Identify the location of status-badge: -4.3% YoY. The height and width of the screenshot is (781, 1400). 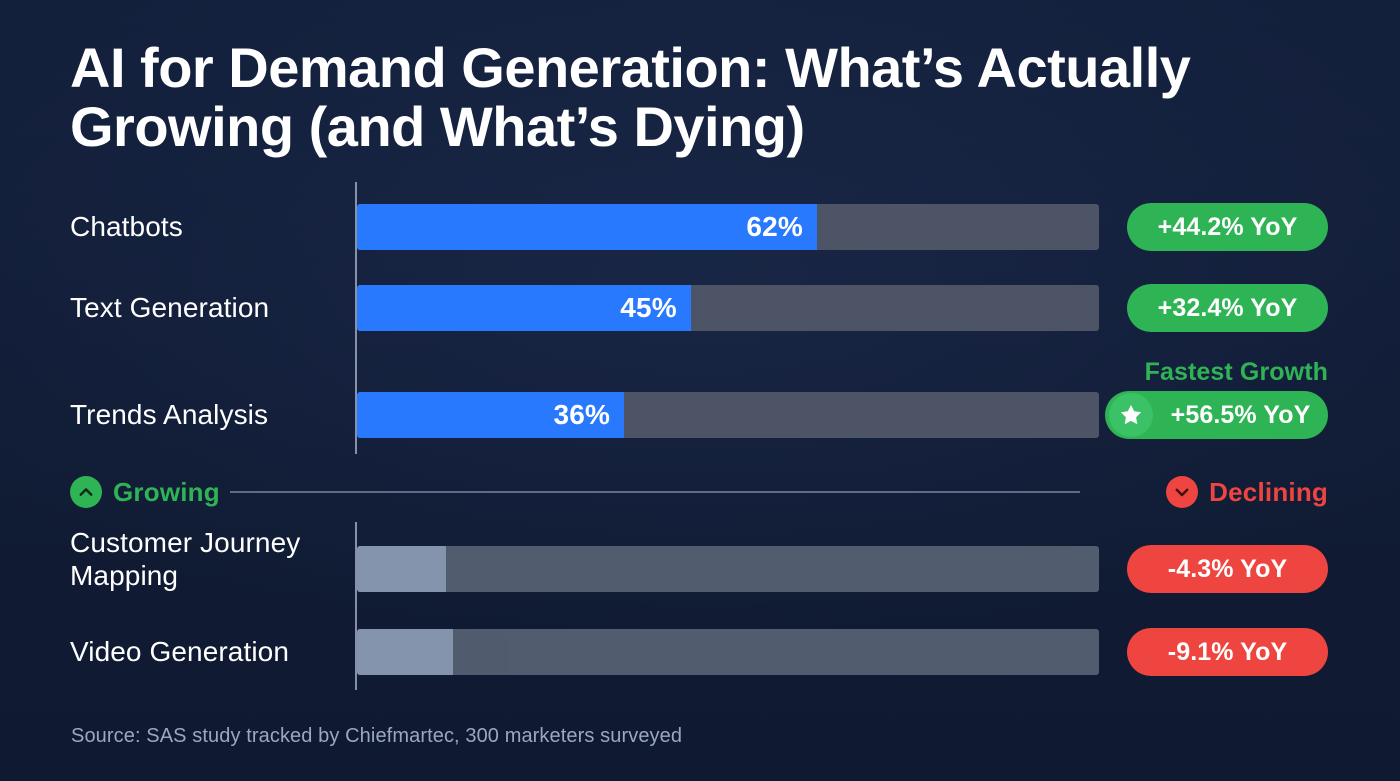
(1227, 569).